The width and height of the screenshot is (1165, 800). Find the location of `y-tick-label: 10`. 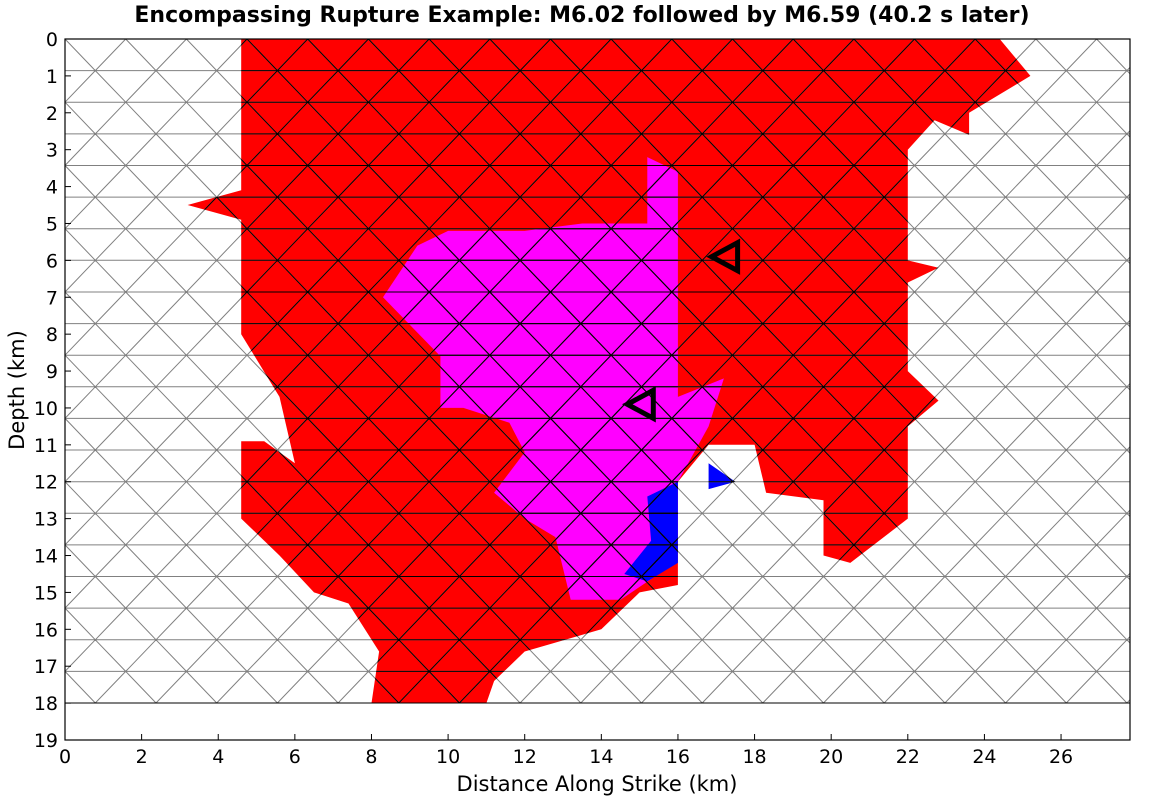

y-tick-label: 10 is located at coordinates (46, 409).